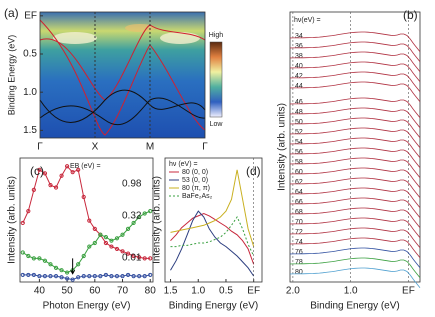  Describe the element at coordinates (299, 36) in the screenshot. I see `hv-label: 34` at that location.